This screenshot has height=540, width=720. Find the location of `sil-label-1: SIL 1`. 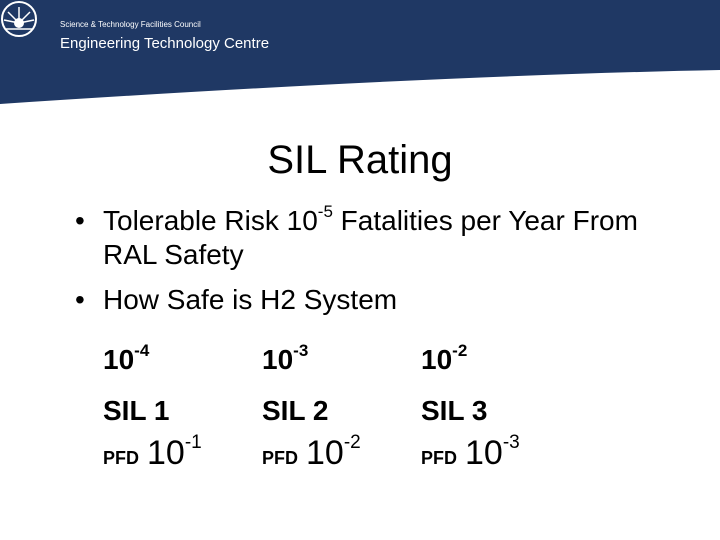

sil-label-1: SIL 1 is located at coordinates (136, 410).